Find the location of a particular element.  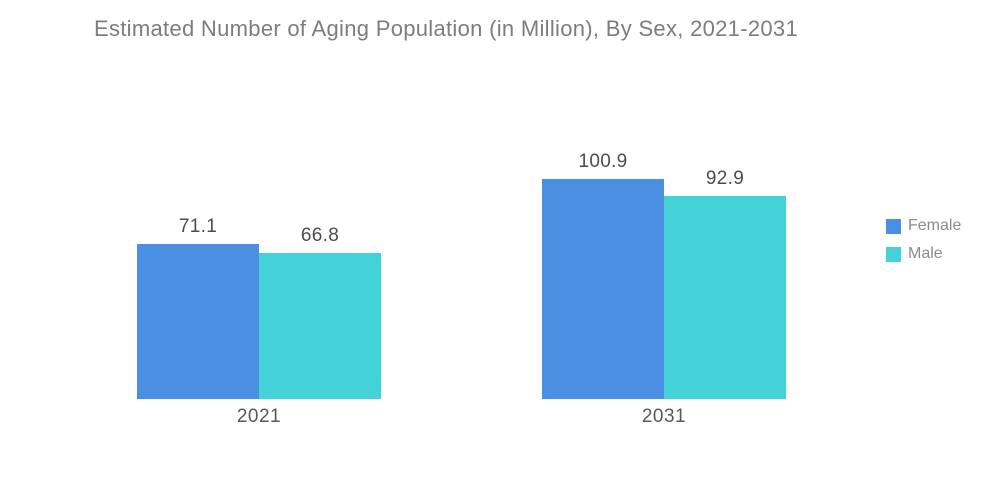

legend-label: Female is located at coordinates (935, 225).